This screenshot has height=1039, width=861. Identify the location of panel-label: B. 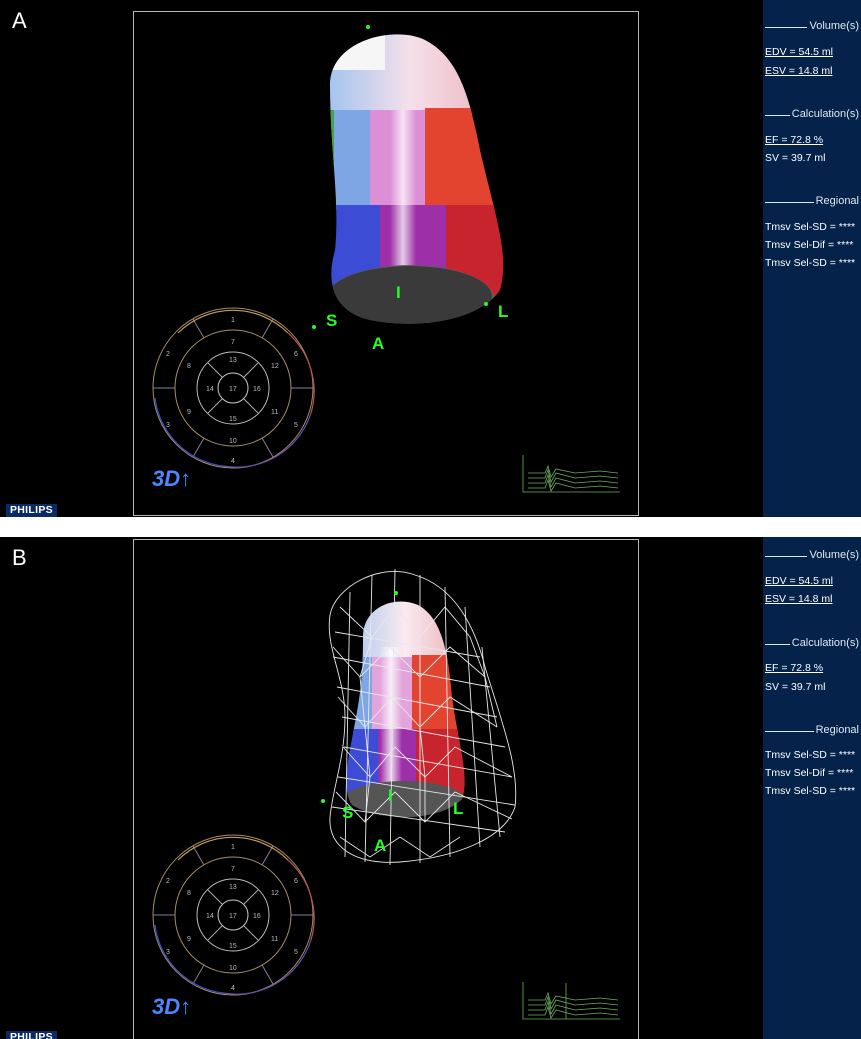
(19, 557).